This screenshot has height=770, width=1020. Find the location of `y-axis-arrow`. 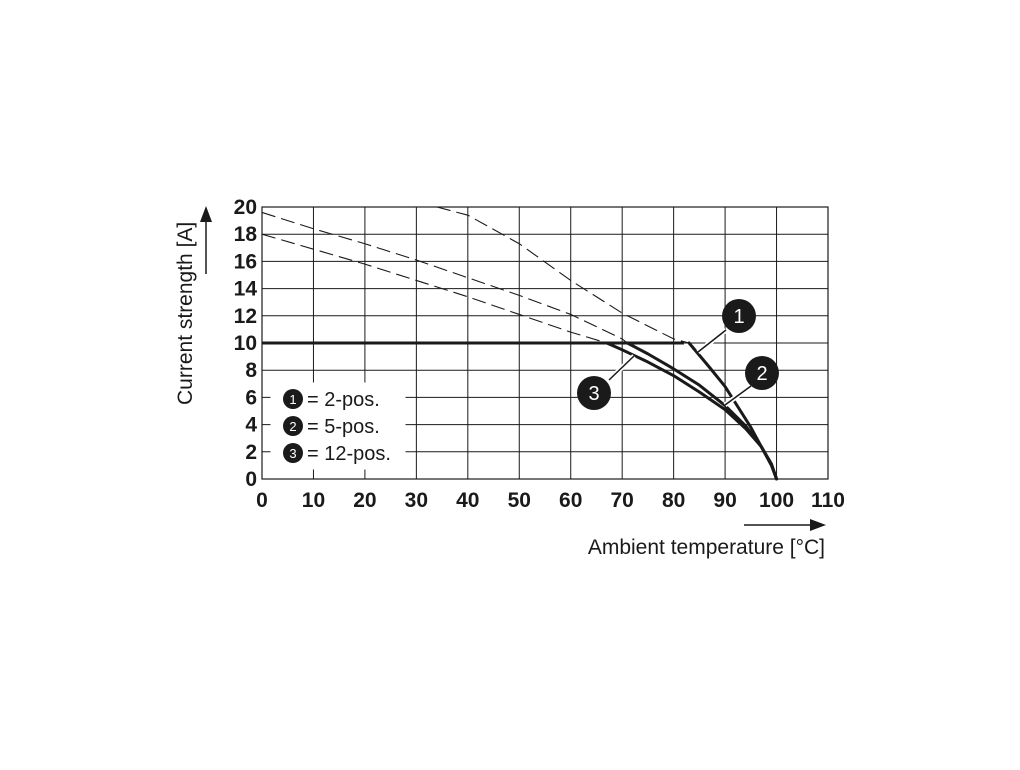

y-axis-arrow is located at coordinates (206, 240).